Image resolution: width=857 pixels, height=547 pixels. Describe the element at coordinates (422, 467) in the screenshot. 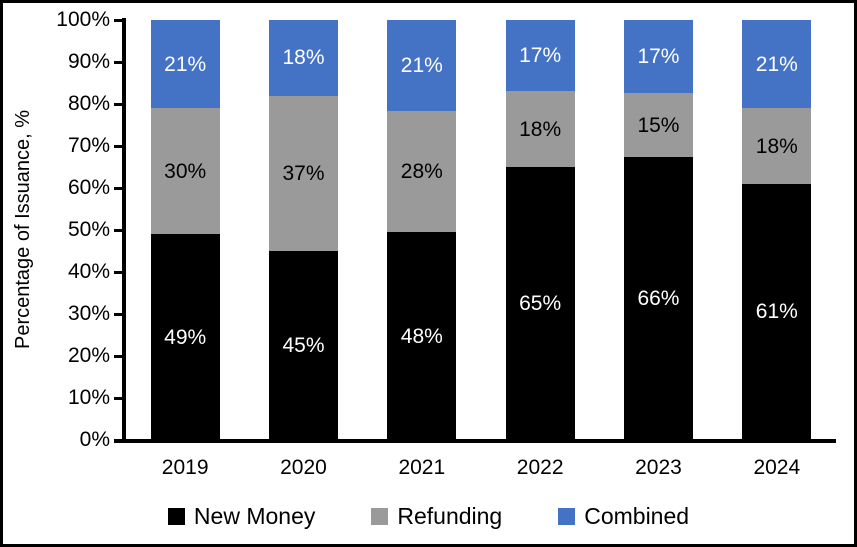

I see `x-category-label: 2021` at that location.